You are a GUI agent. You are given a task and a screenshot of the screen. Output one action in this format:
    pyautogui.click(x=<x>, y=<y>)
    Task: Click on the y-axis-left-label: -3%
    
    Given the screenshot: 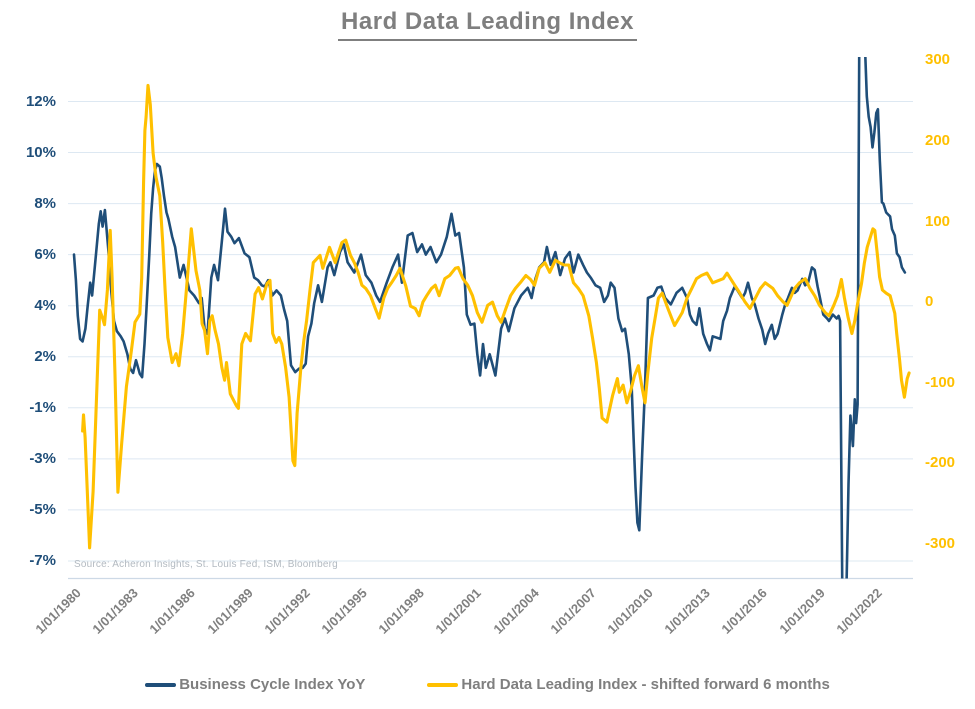 What is the action you would take?
    pyautogui.click(x=42, y=458)
    